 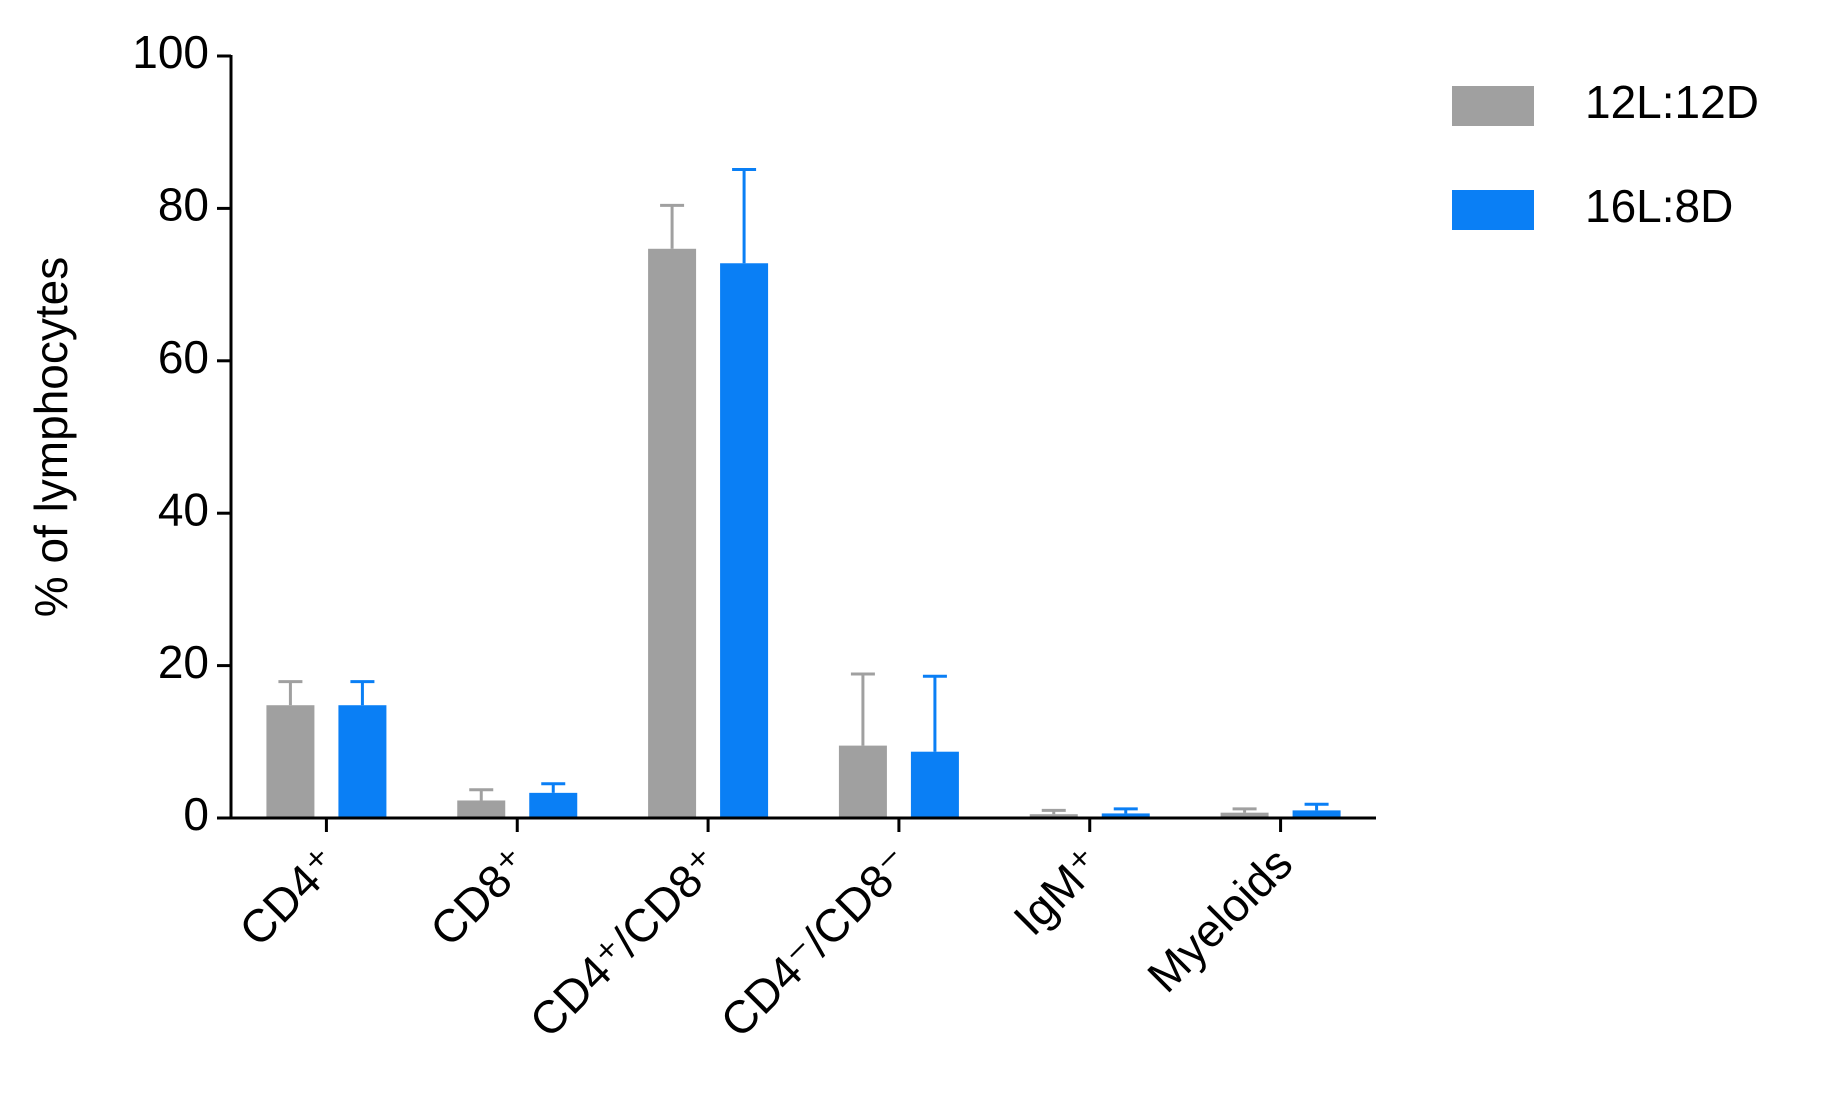 What do you see at coordinates (51, 437) in the screenshot?
I see `y-axis-label: % of lymphocytes` at bounding box center [51, 437].